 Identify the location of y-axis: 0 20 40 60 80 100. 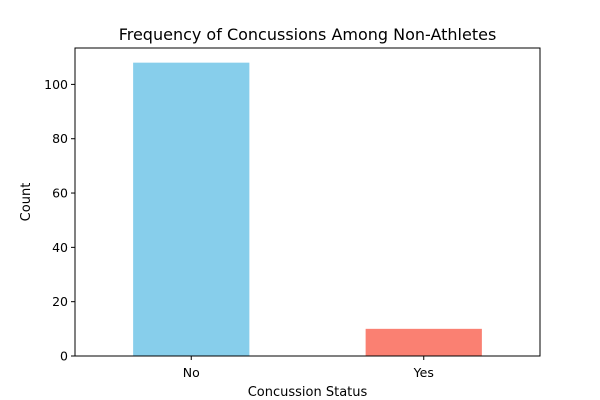
(59, 220).